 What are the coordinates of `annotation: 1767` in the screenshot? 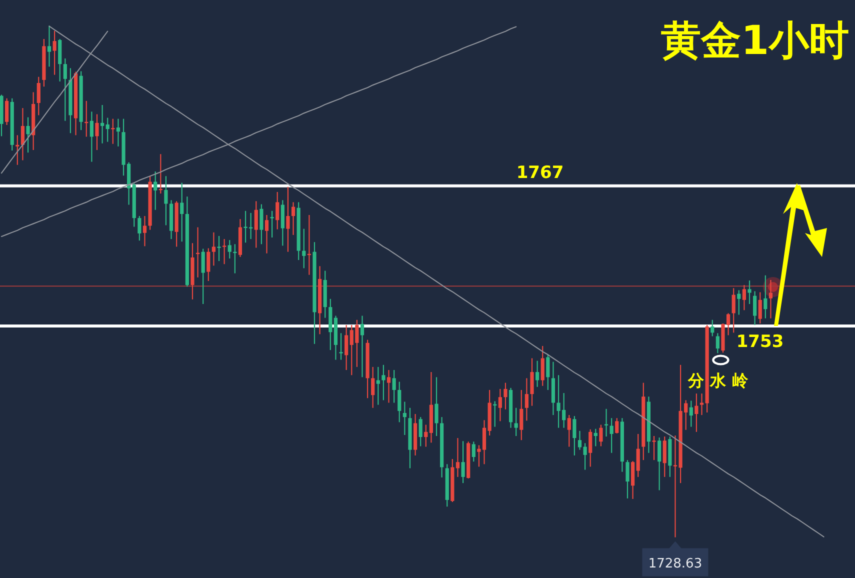 It's located at (540, 172).